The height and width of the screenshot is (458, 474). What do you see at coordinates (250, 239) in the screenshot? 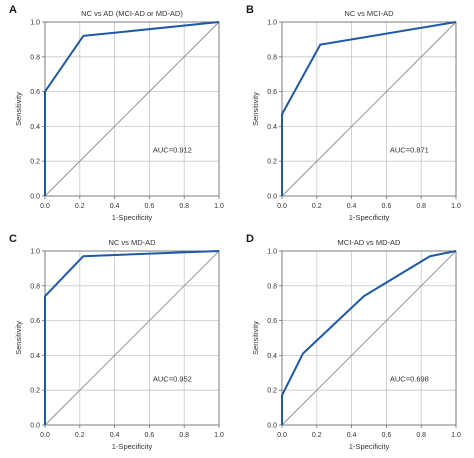
I see `panel-letter: D` at bounding box center [250, 239].